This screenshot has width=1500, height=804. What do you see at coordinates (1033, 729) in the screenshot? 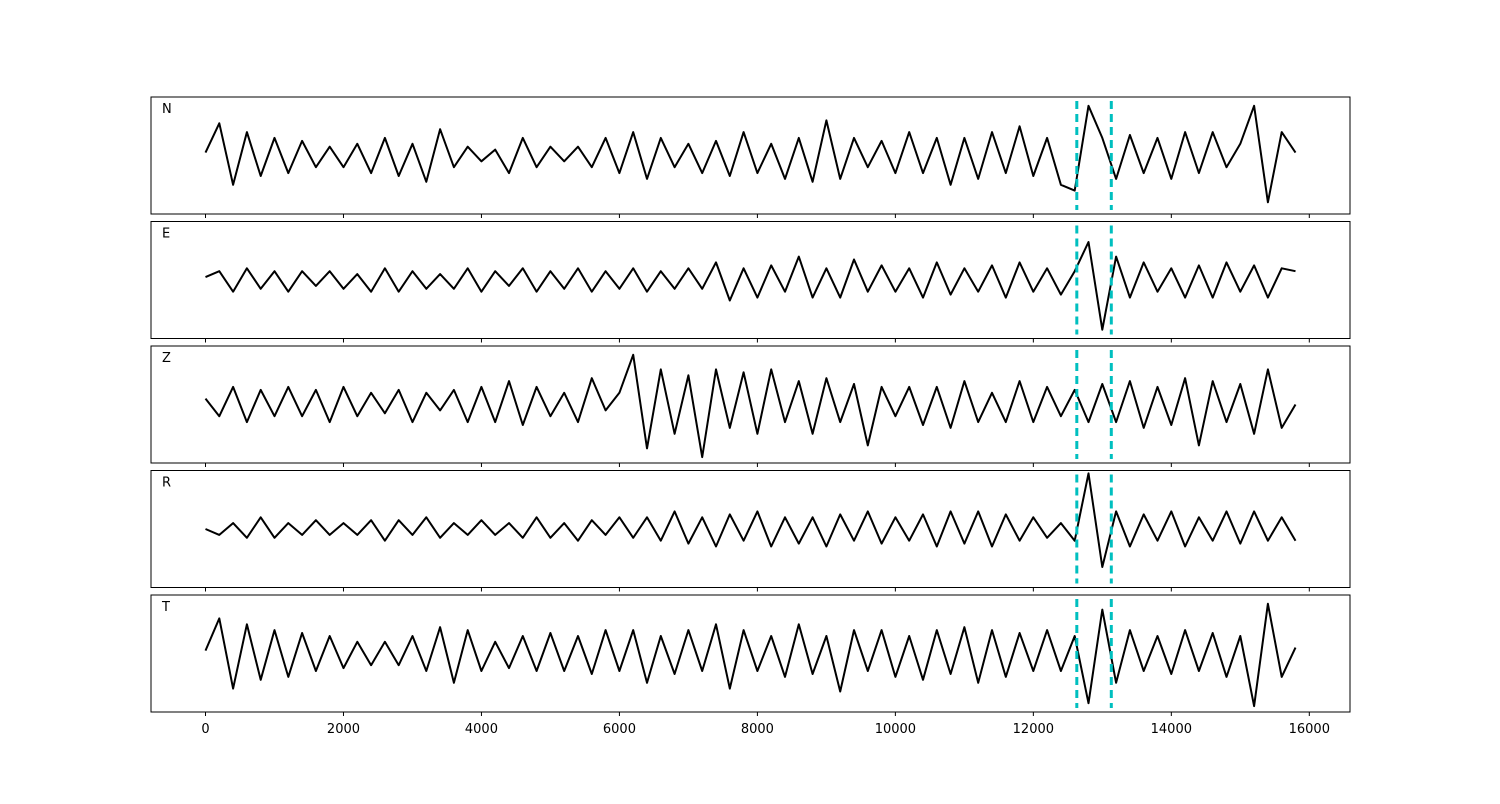
I see `x-tick-label: 12000` at bounding box center [1033, 729].